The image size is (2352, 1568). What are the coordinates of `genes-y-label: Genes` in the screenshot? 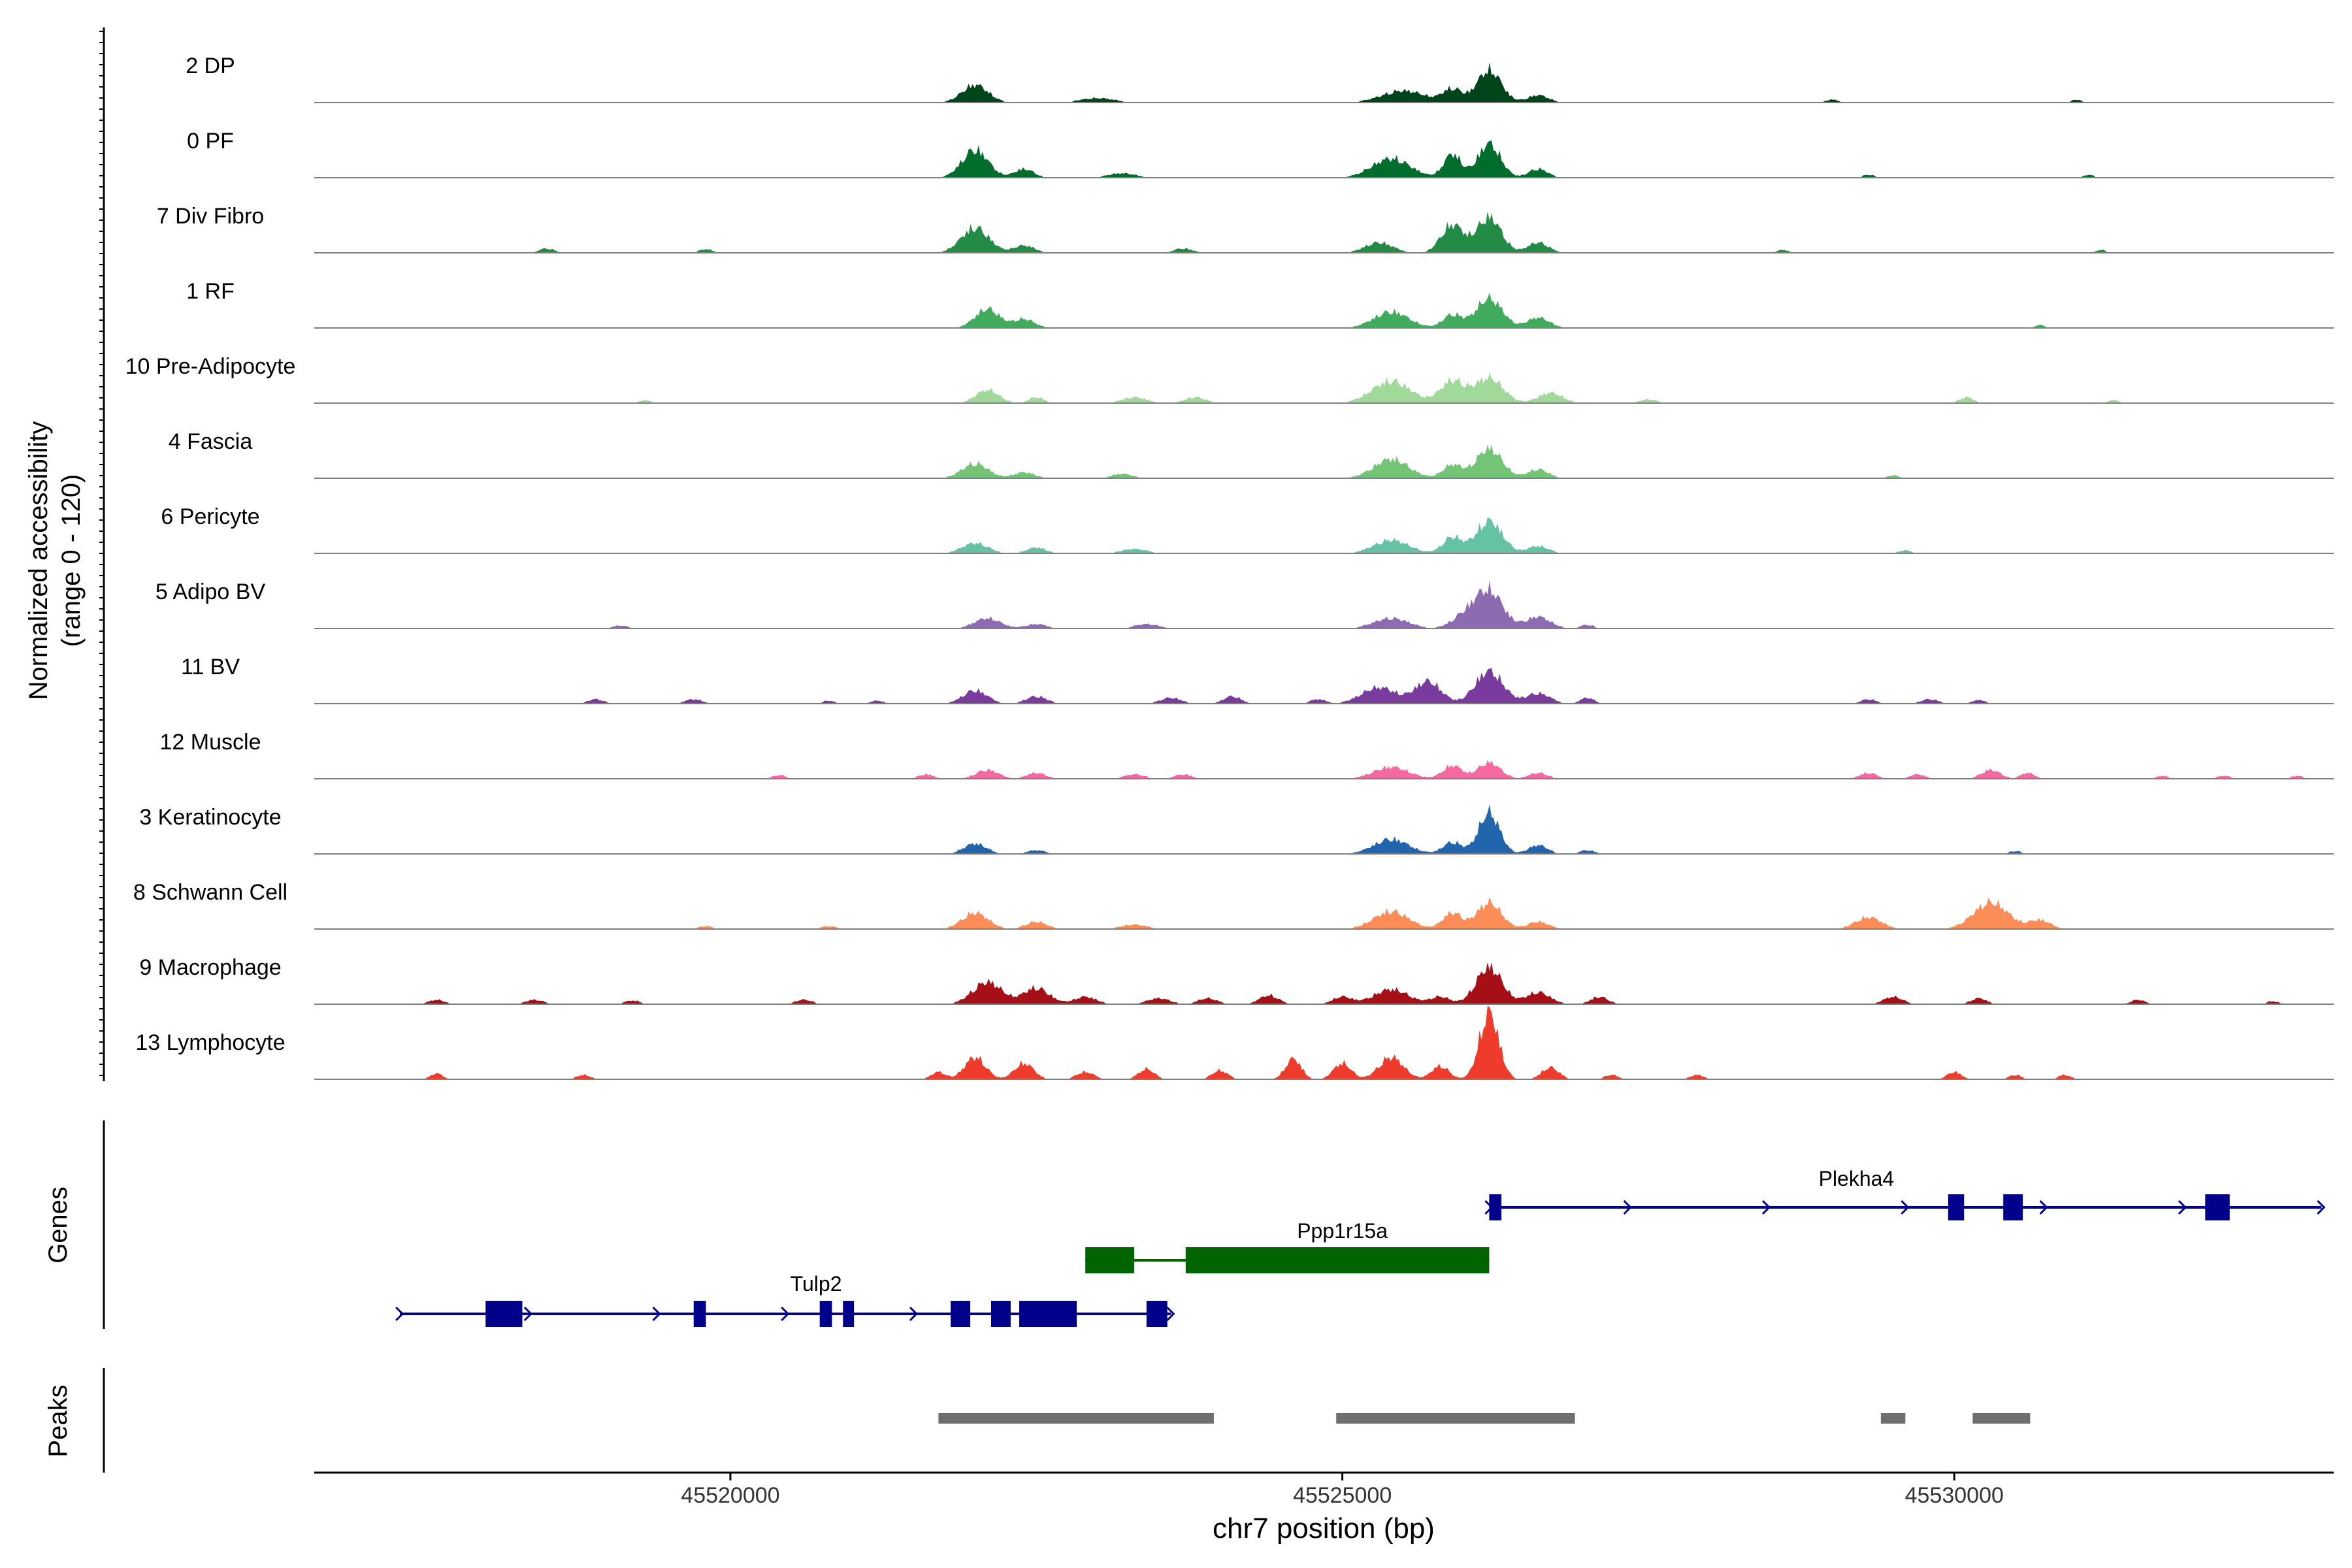 It's located at (58, 1225).